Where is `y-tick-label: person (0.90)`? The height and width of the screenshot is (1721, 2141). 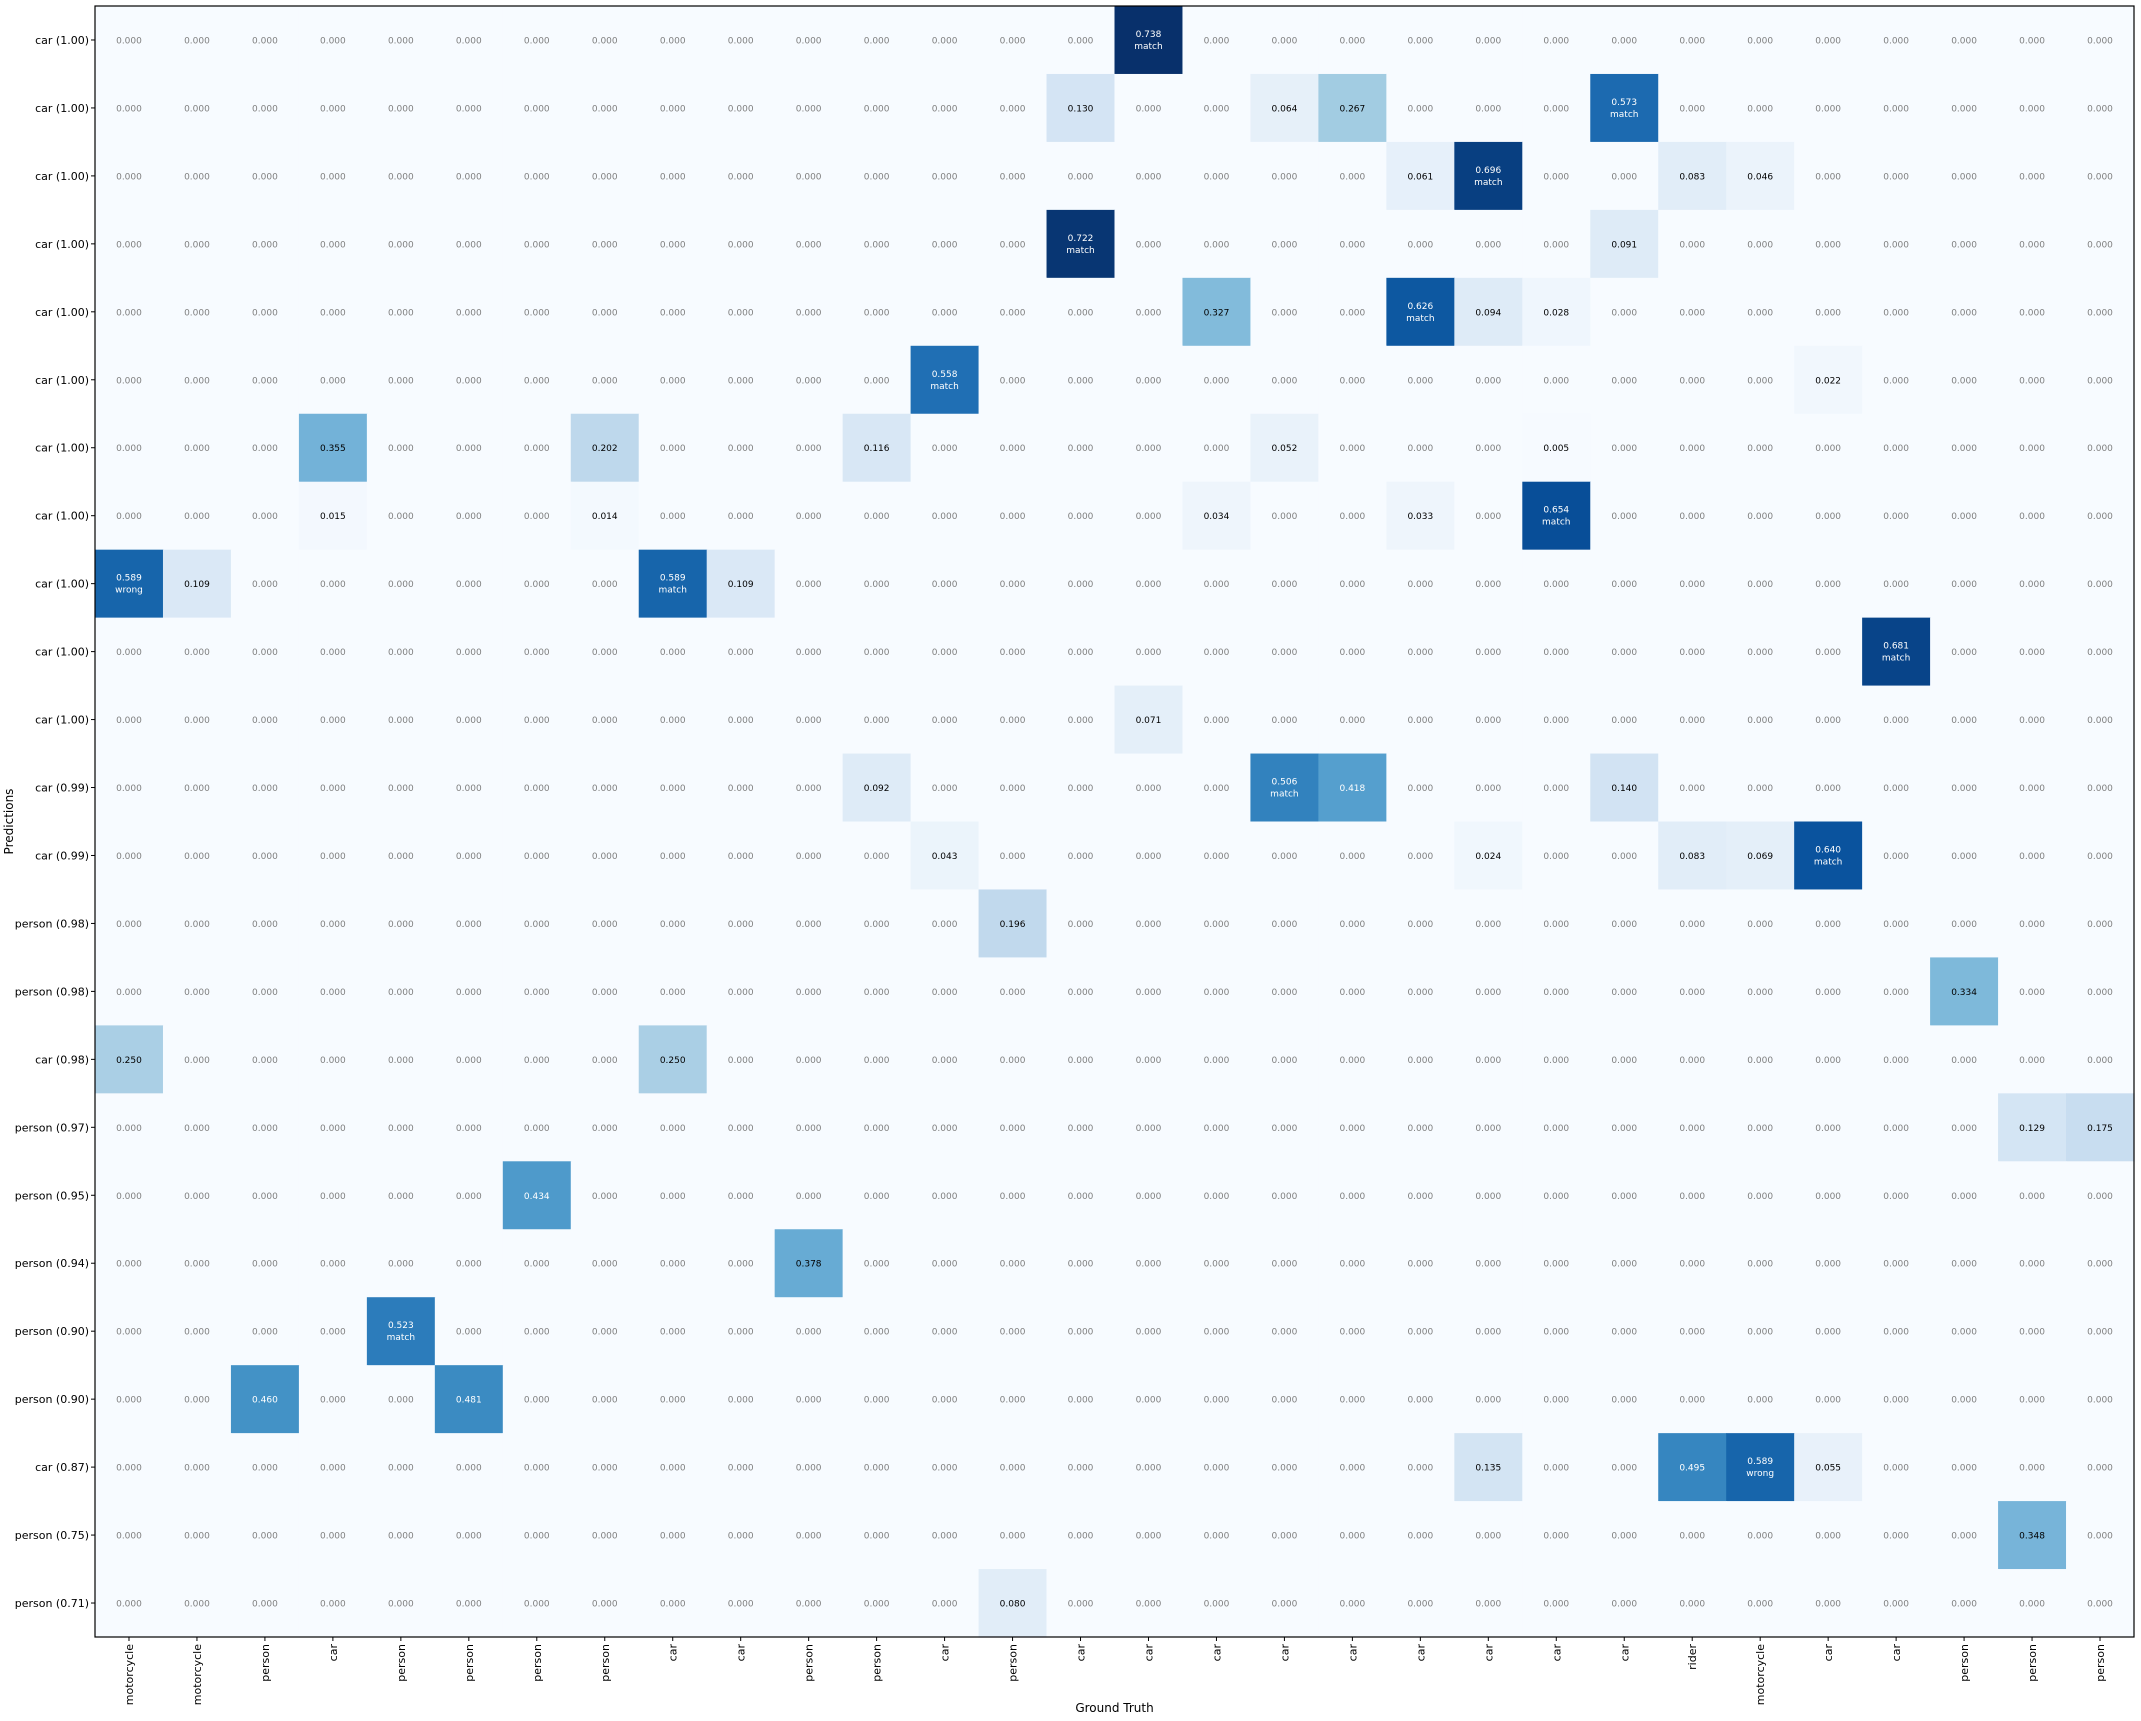
y-tick-label: person (0.90) is located at coordinates (52, 1399).